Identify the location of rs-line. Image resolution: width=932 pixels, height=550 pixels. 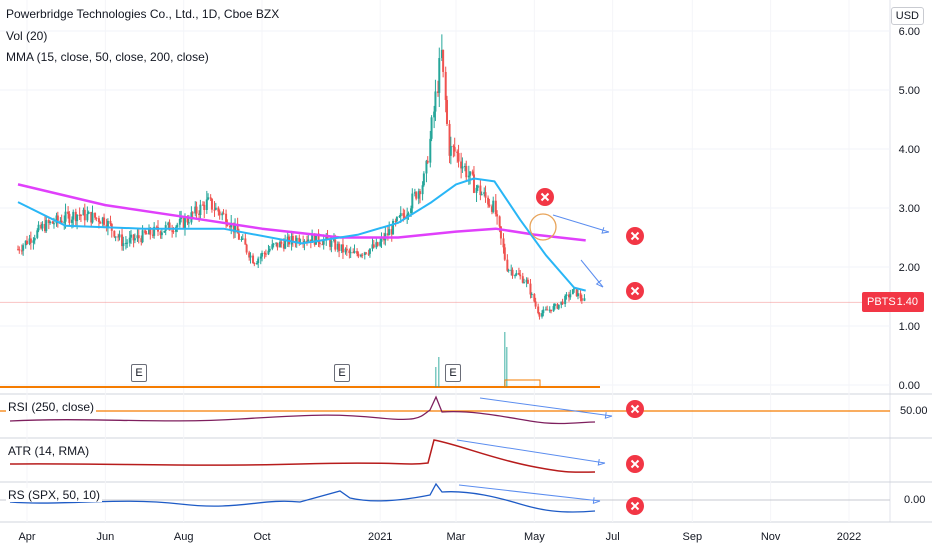
(302, 497).